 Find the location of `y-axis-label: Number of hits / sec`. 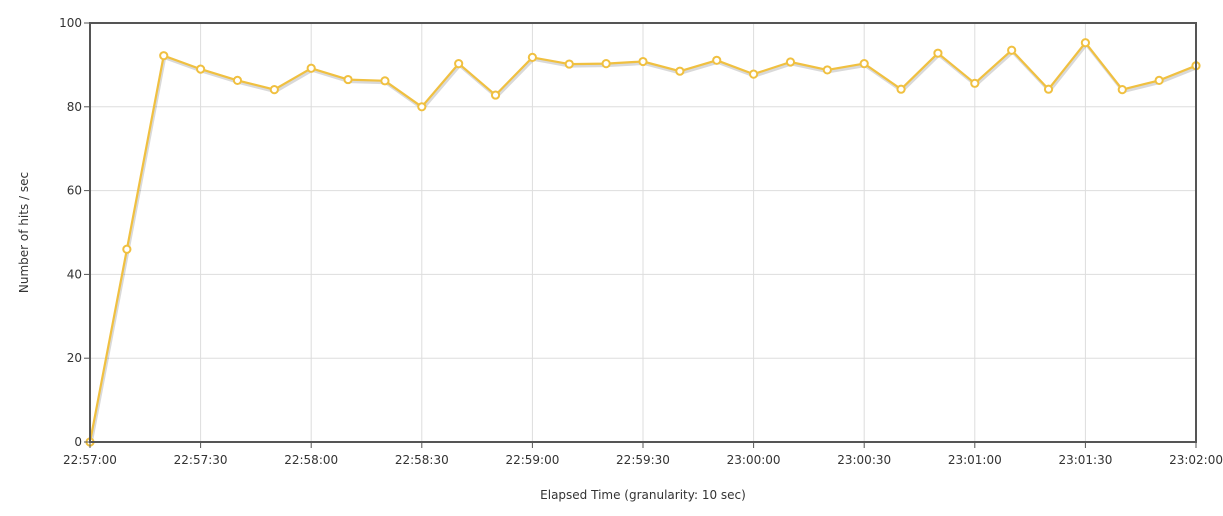

y-axis-label: Number of hits / sec is located at coordinates (24, 232).